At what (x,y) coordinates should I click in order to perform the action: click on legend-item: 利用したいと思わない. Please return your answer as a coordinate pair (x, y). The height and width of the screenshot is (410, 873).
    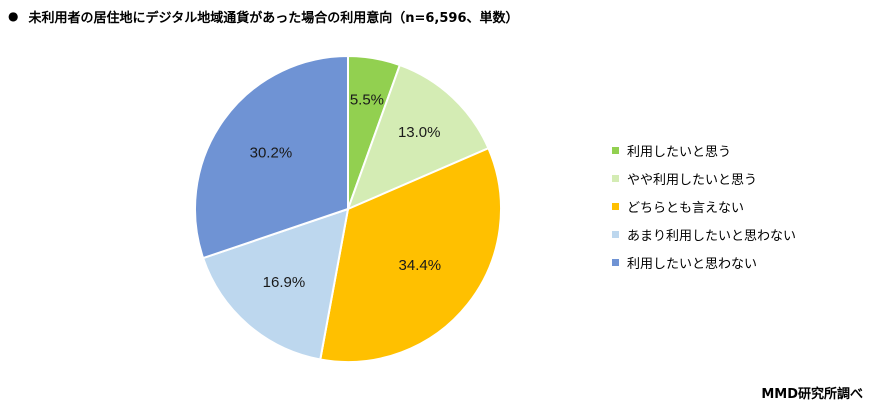
    Looking at the image, I should click on (704, 262).